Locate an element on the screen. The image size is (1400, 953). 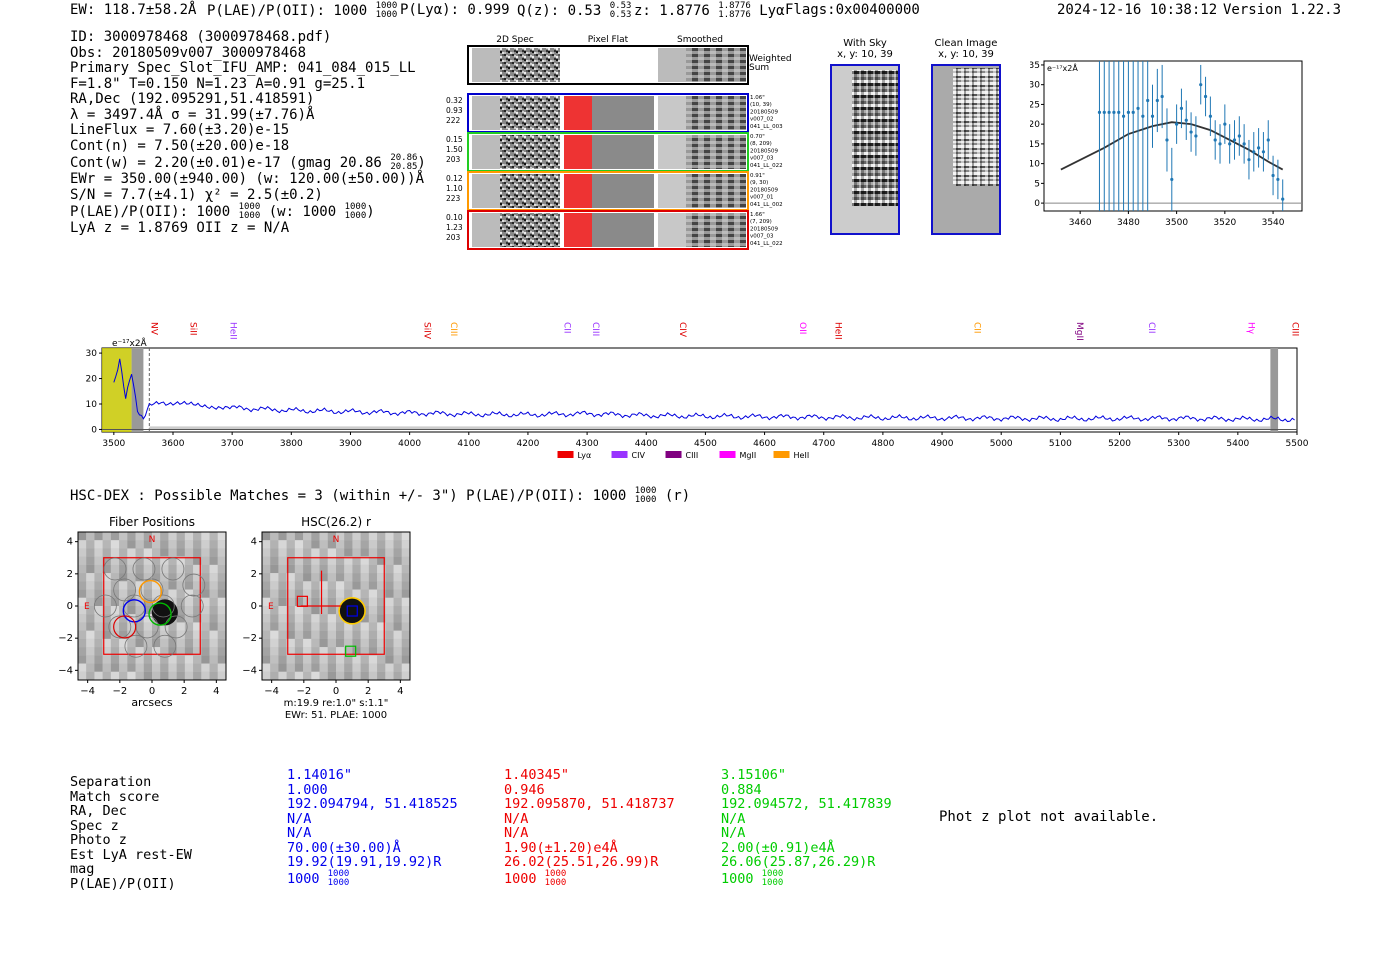
legend-label: CIII is located at coordinates (692, 455).